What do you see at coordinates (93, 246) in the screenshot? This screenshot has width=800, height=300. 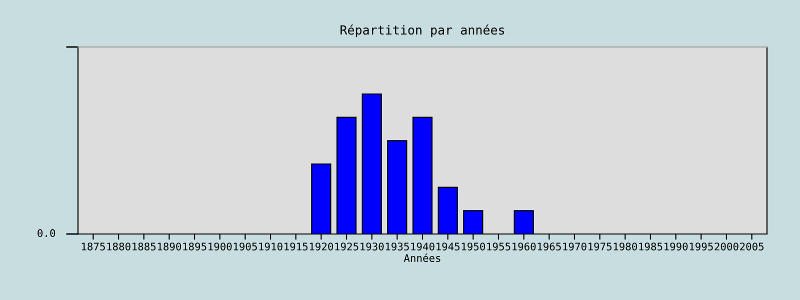 I see `x-tick-label: 1875` at bounding box center [93, 246].